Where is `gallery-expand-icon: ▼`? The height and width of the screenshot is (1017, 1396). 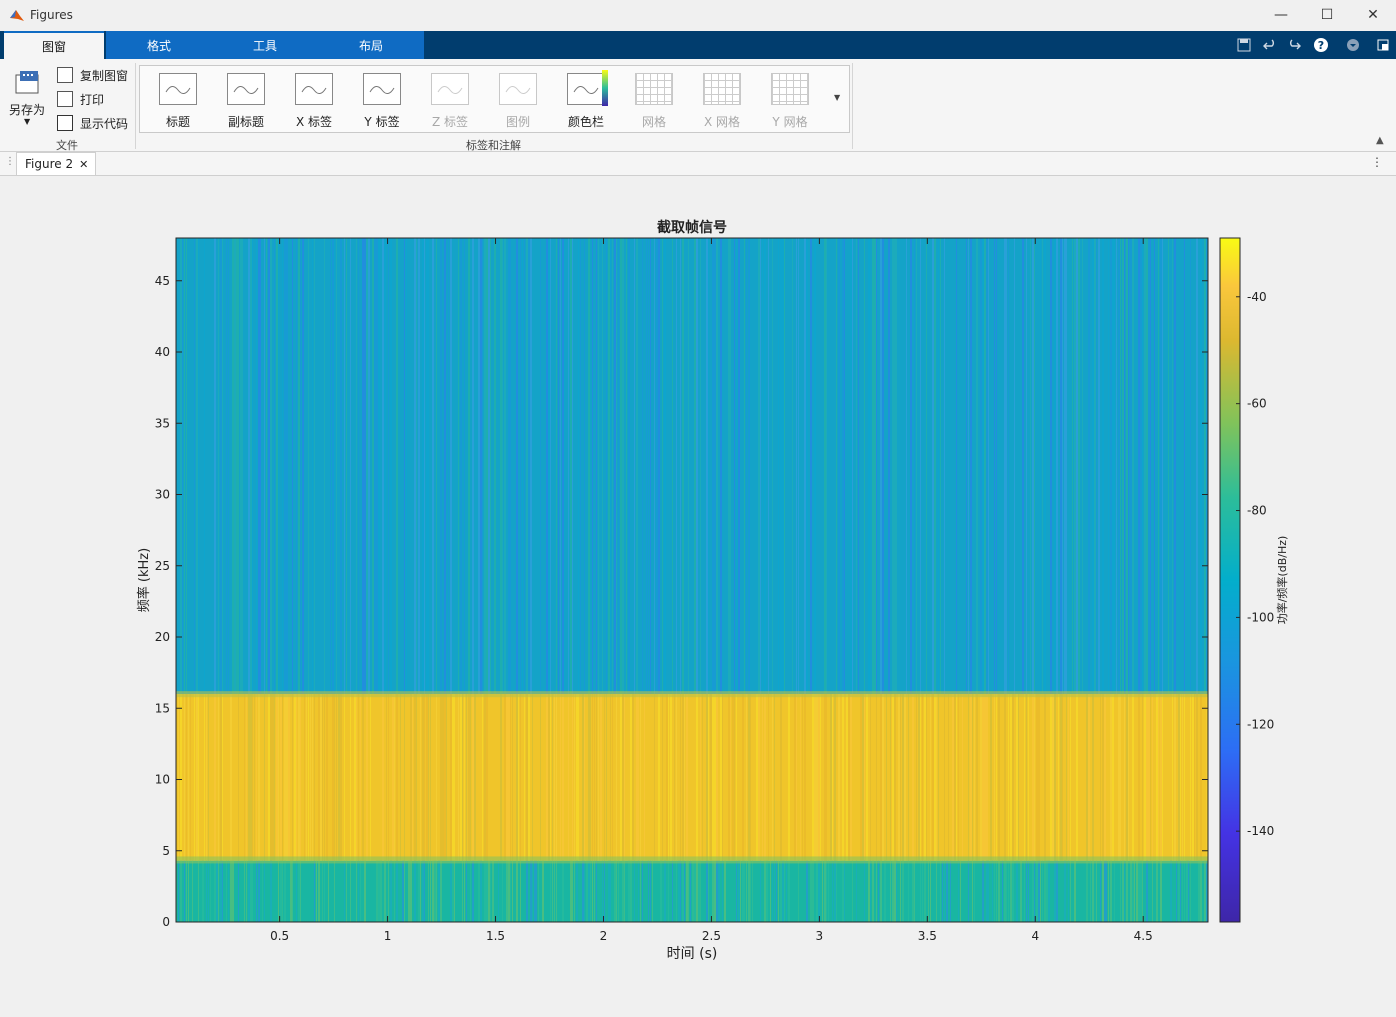
gallery-expand-icon: ▼ is located at coordinates (837, 97).